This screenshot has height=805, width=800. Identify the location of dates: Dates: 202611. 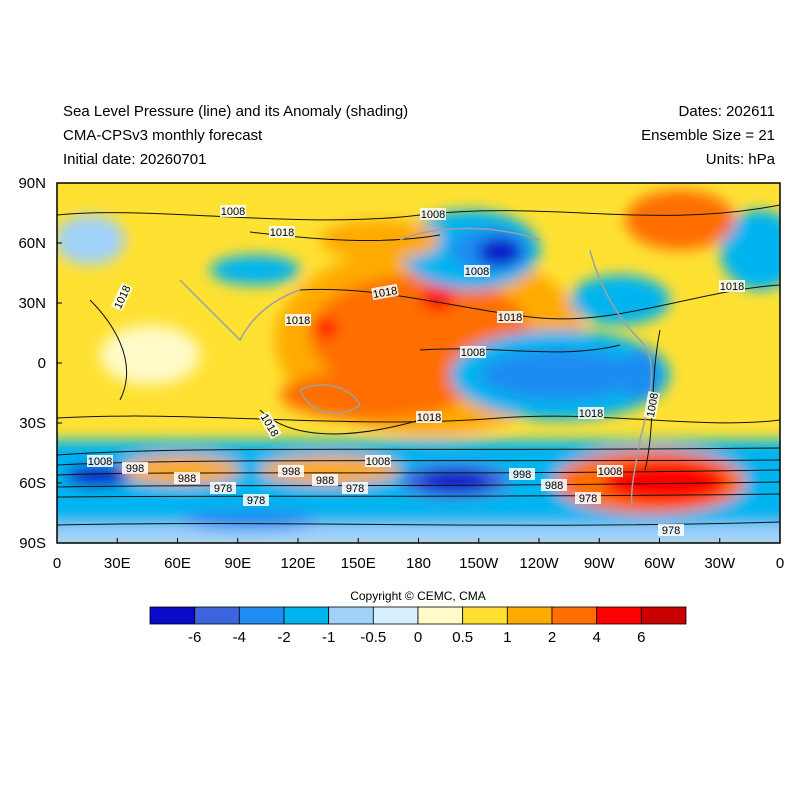
(727, 111).